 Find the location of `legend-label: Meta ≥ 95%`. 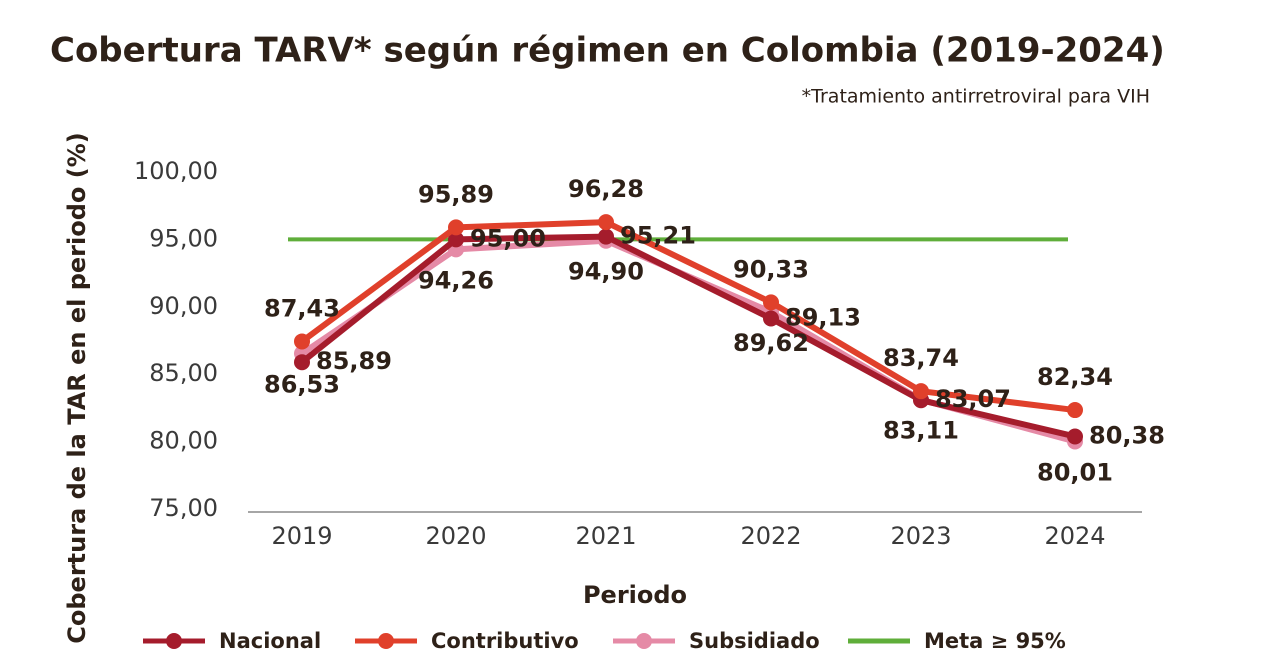

legend-label: Meta ≥ 95% is located at coordinates (995, 641).